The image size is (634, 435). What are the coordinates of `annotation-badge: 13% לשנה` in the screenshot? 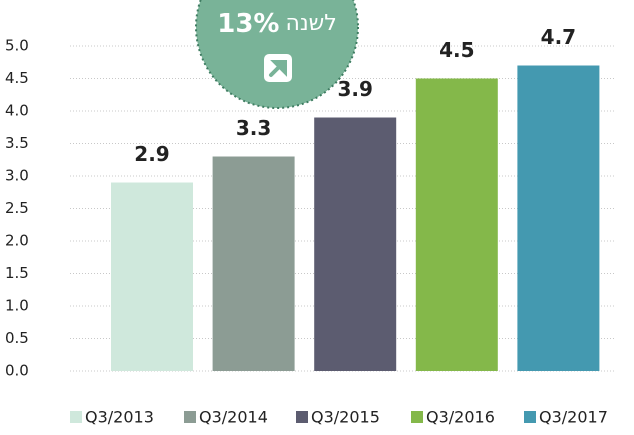 It's located at (277, 54).